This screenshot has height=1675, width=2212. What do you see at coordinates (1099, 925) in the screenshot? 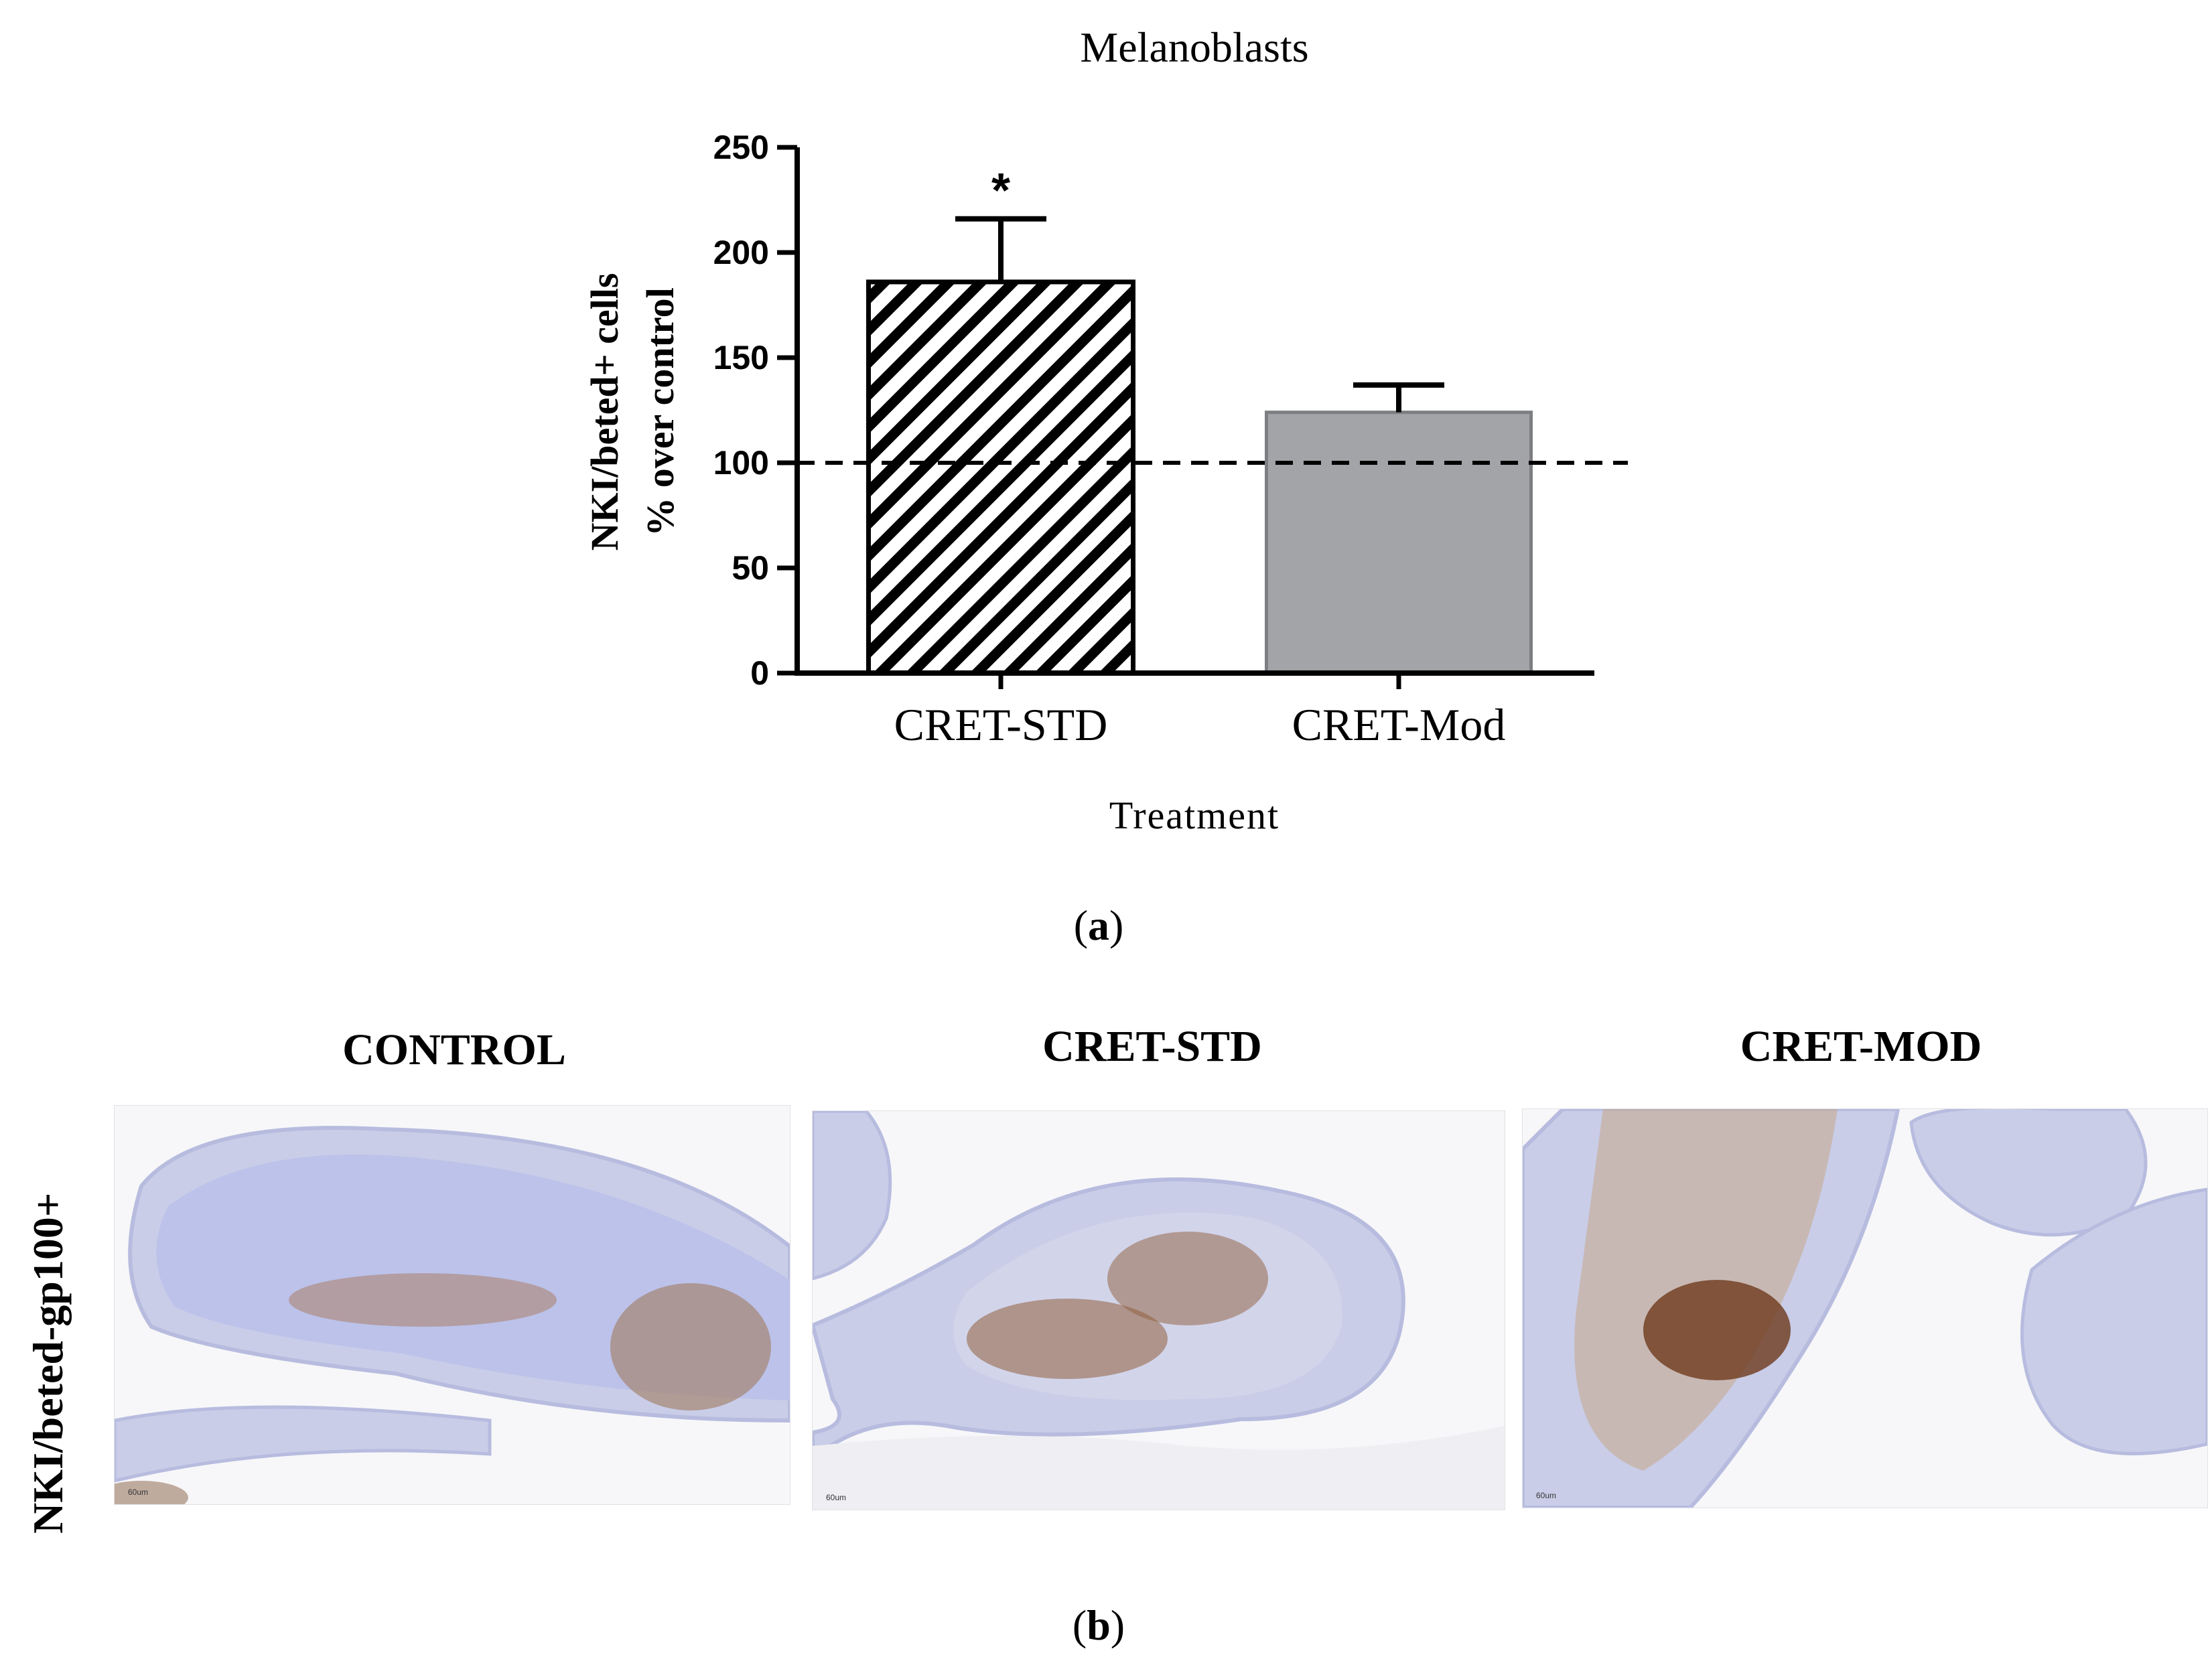
I see `panel-a-label: (a)` at bounding box center [1099, 925].